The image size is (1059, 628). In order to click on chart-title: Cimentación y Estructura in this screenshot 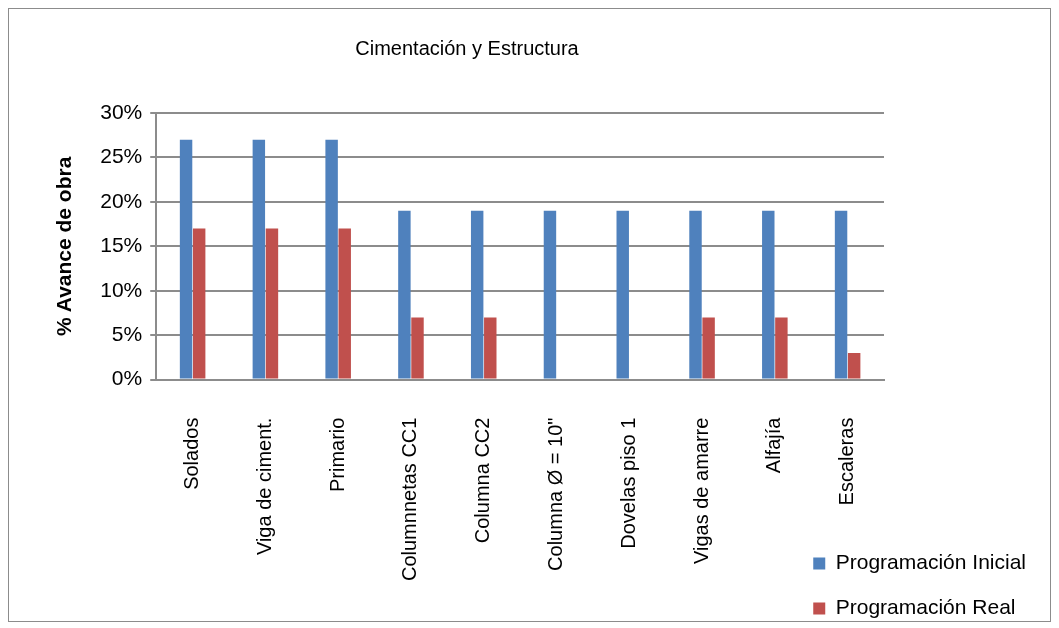, I will do `click(467, 47)`.